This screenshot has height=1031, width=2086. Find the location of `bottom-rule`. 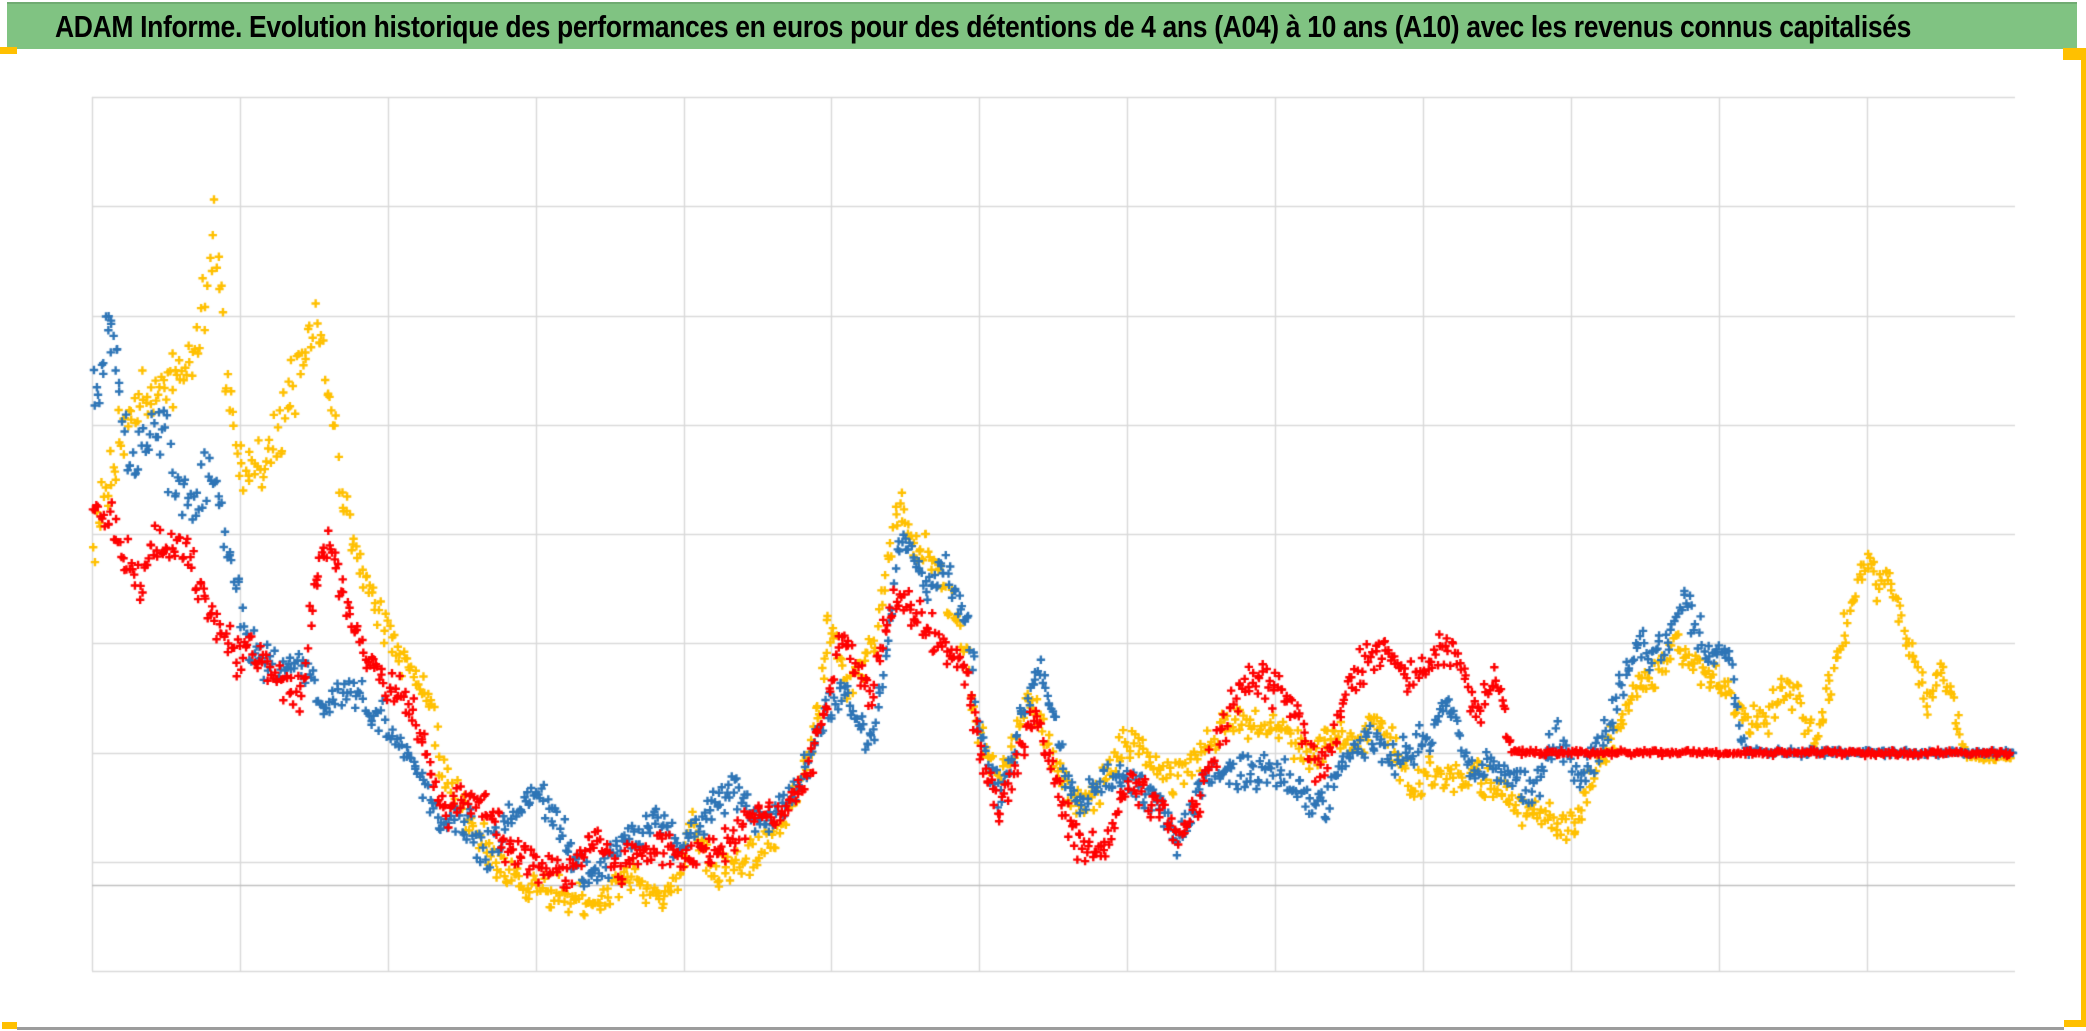

bottom-rule is located at coordinates (1040, 1028).